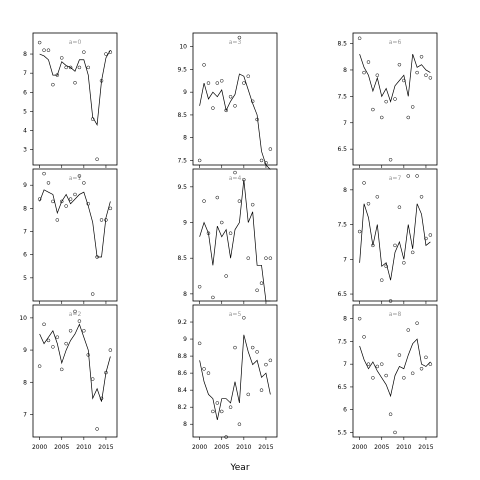  What do you see at coordinates (25, 131) in the screenshot?
I see `y-tick-label: 4` at bounding box center [25, 131].